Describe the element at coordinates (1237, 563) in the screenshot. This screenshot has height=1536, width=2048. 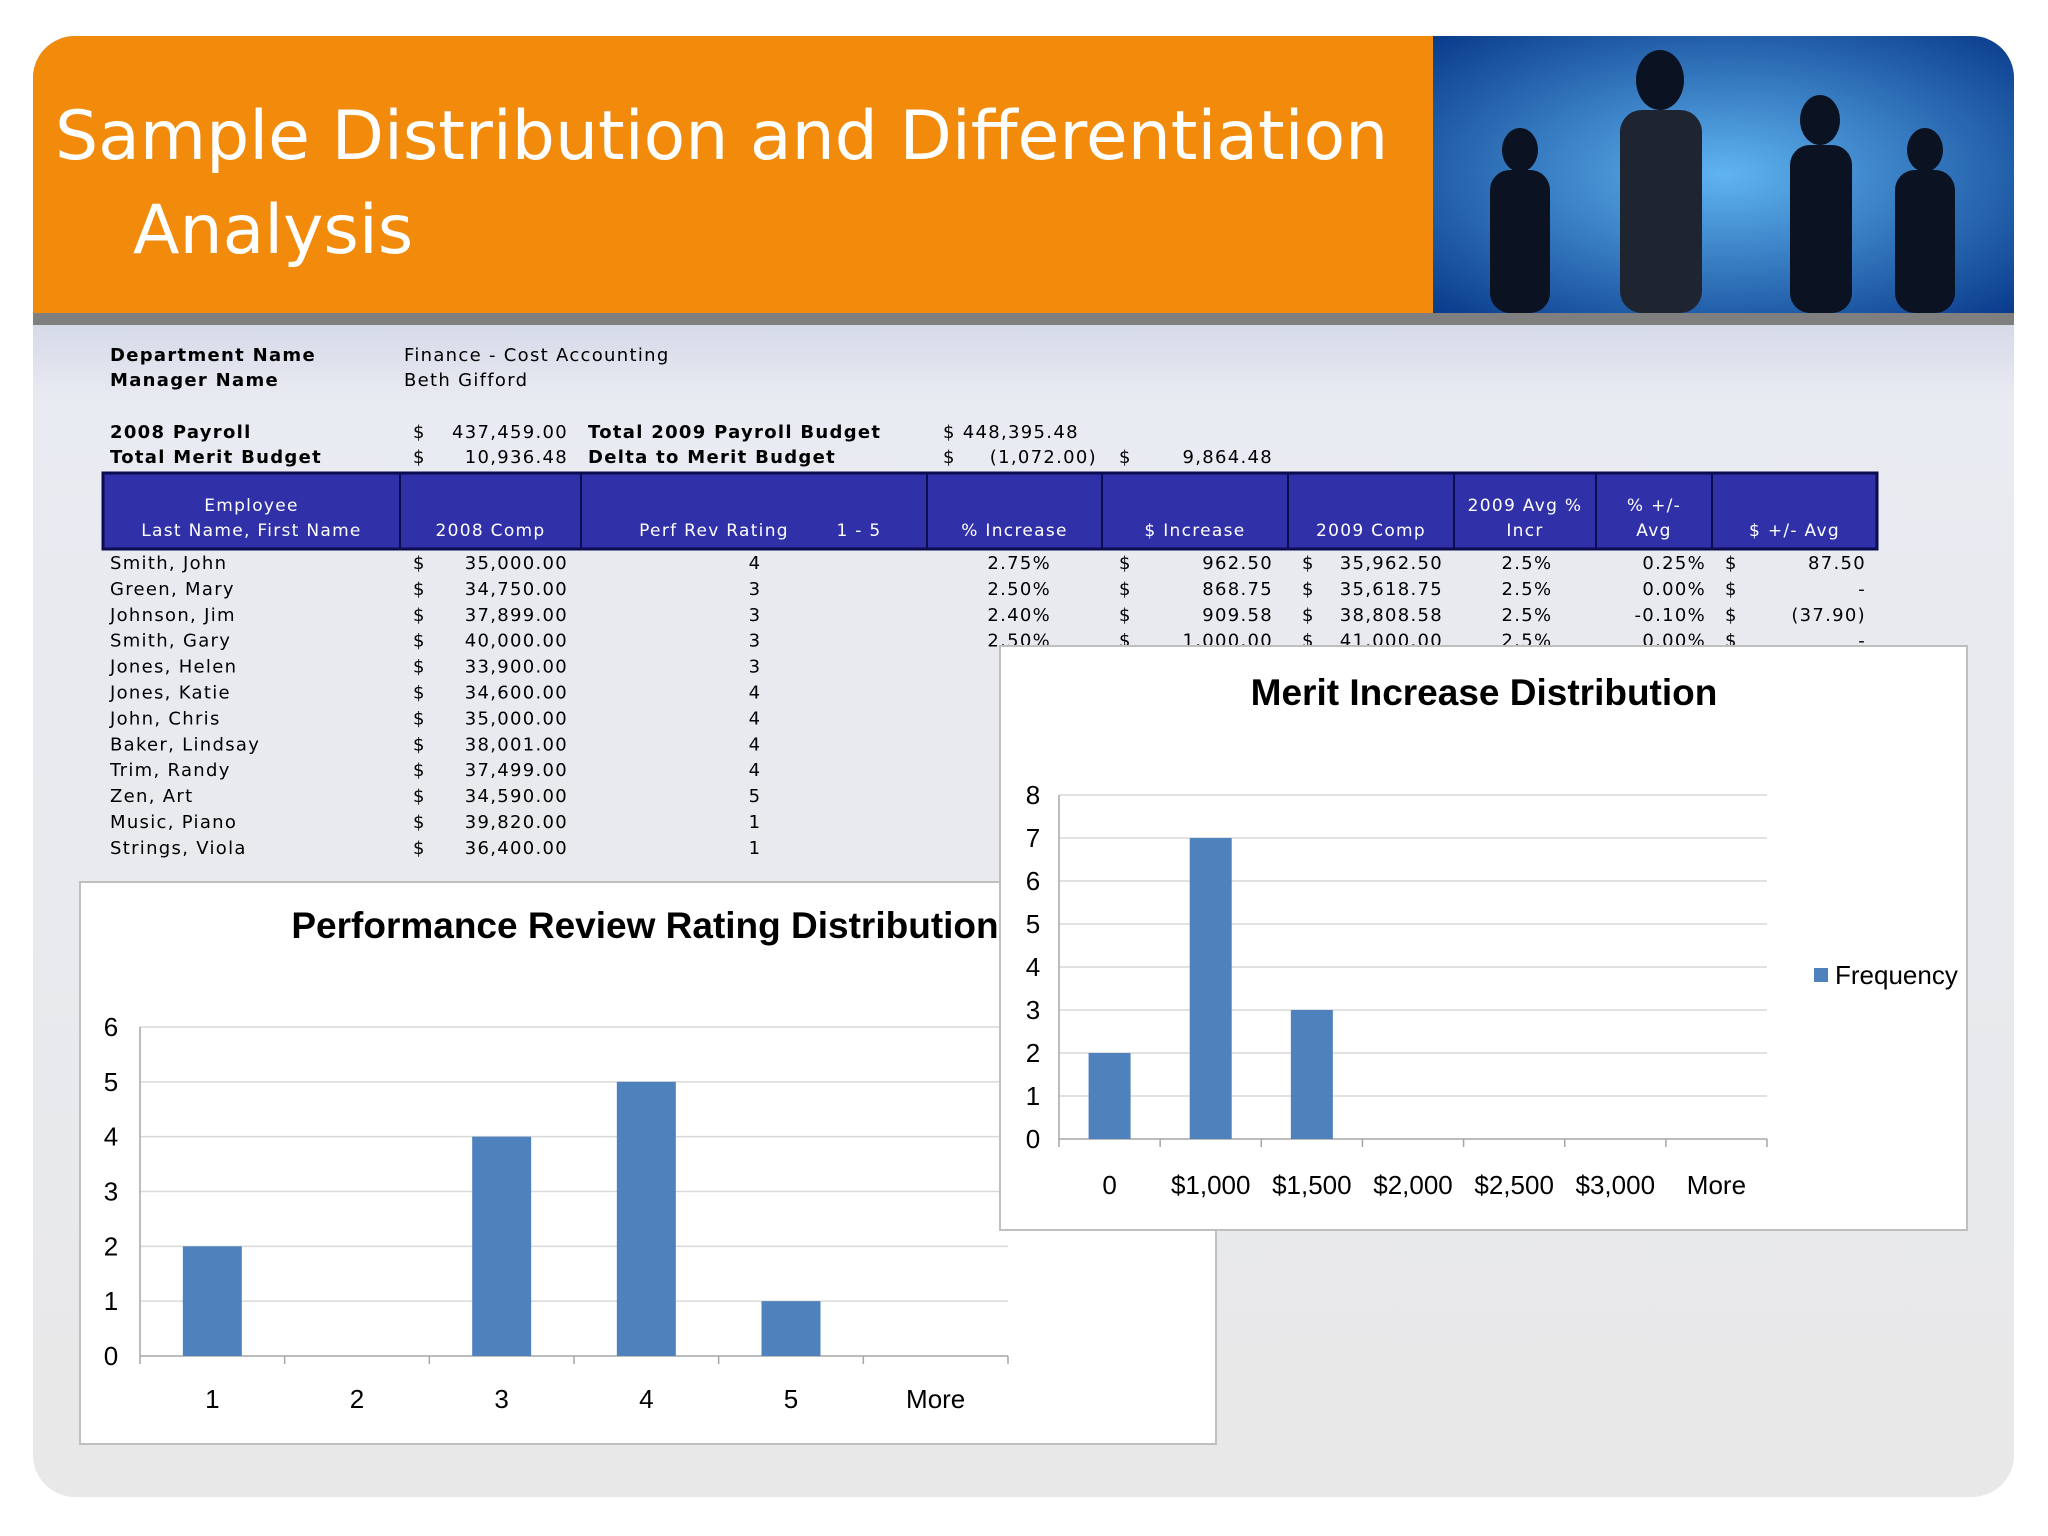
I see `cell: 962.50` at that location.